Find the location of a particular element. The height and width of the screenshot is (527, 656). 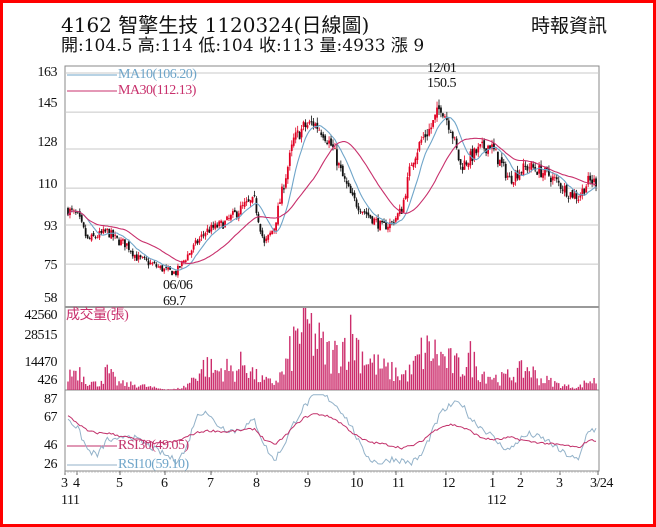

x-tick-label: 9 is located at coordinates (307, 483).